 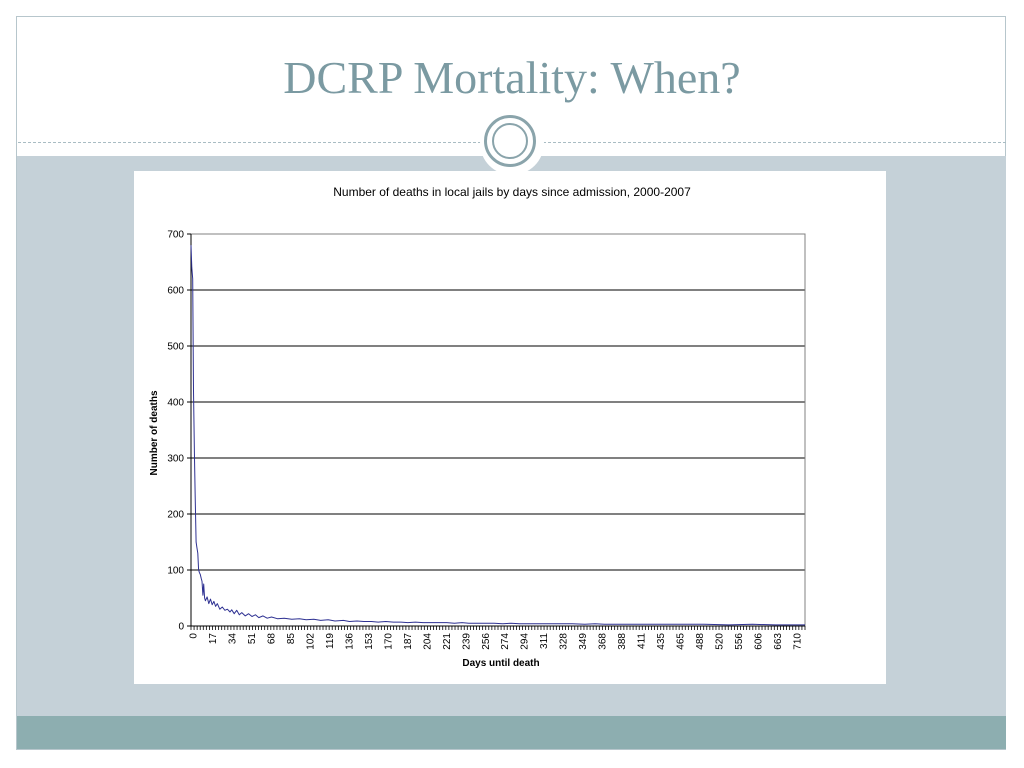 What do you see at coordinates (388, 641) in the screenshot?
I see `x-tick-label: 170` at bounding box center [388, 641].